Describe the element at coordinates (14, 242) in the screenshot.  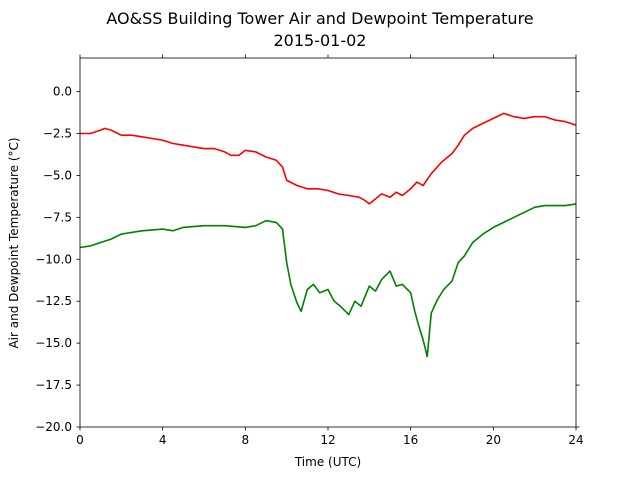
I see `y-axis-label: Air and Dewpoint Temperature (°C)` at that location.